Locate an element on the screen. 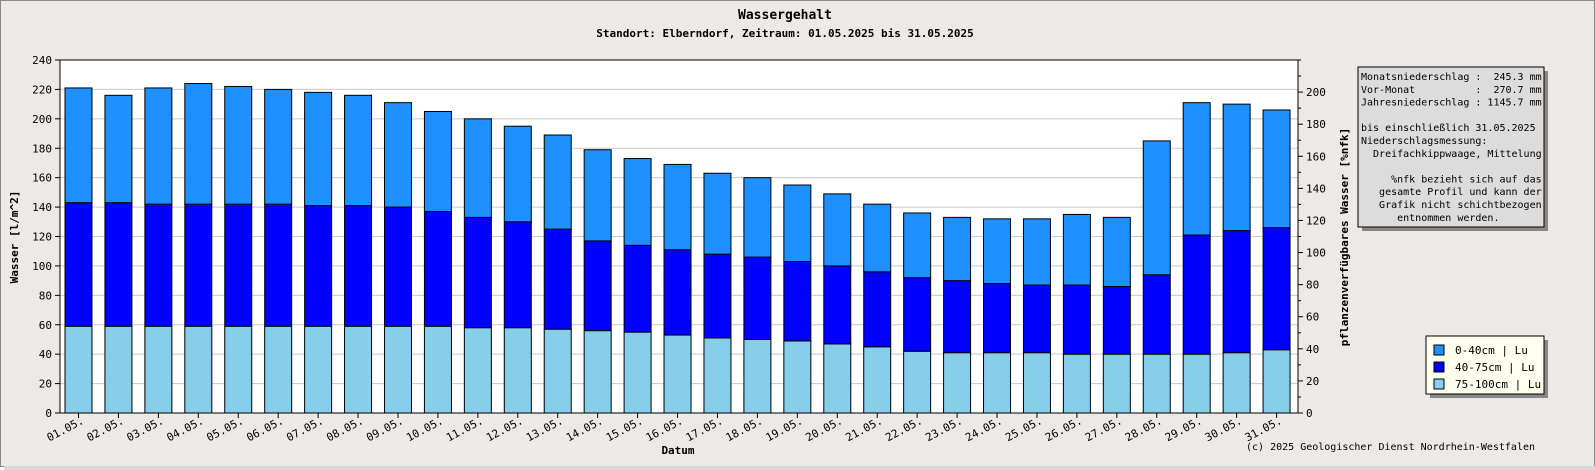  x-axis-label: Datum is located at coordinates (677, 450).